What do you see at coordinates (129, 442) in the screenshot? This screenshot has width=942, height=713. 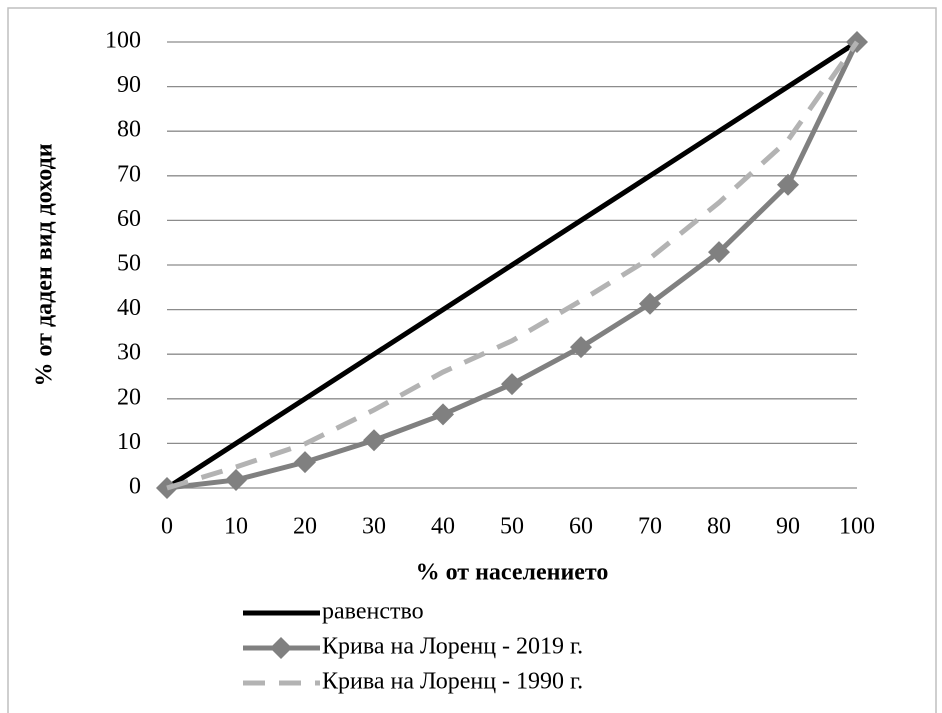 I see `y-tick-label: 10` at bounding box center [129, 442].